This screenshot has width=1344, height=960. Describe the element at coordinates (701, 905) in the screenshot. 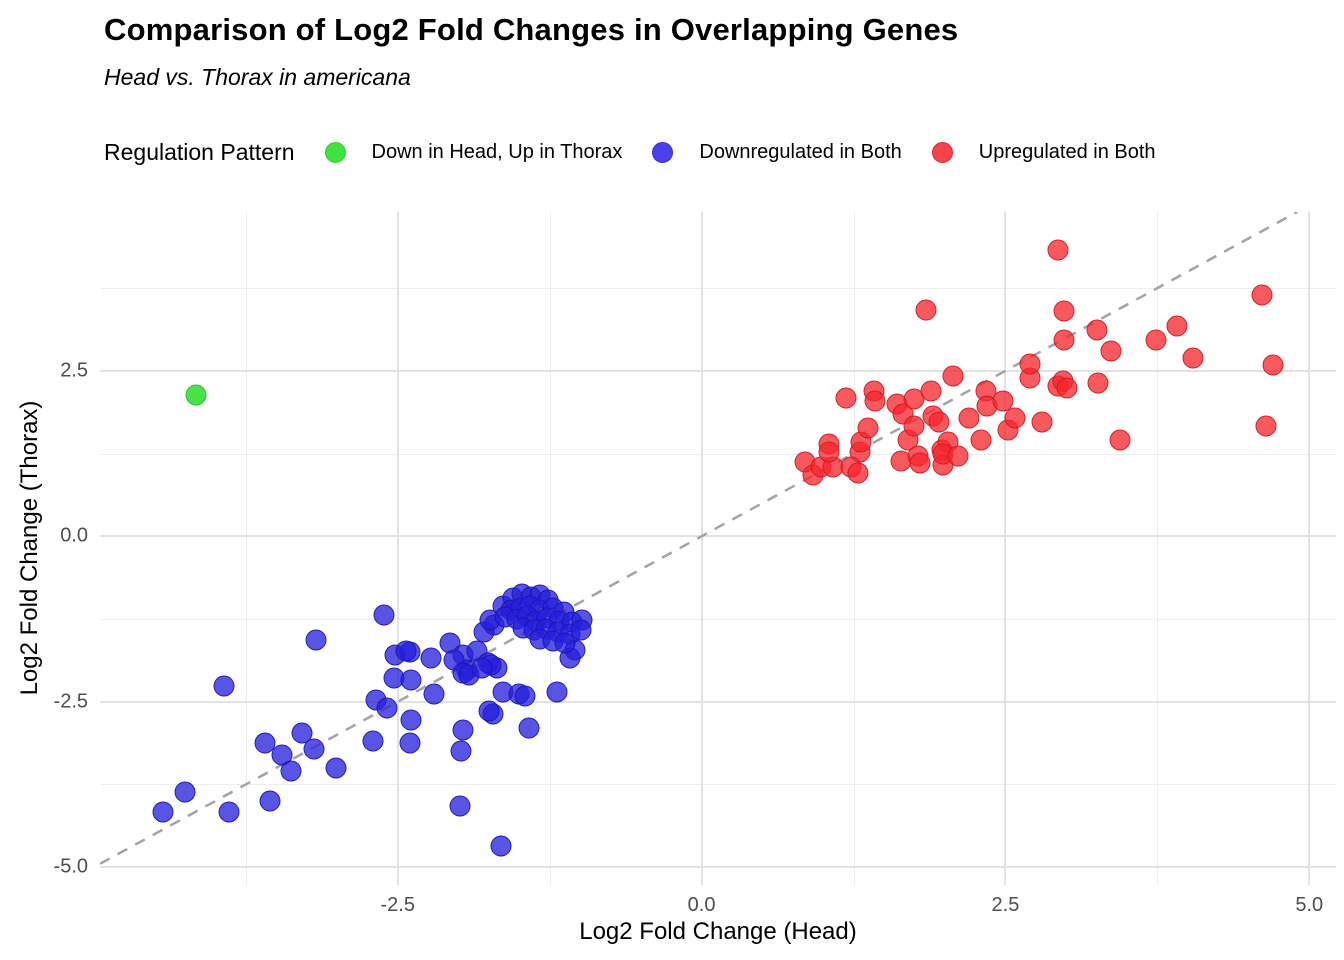

I see `x-tick-label: 0.0` at that location.